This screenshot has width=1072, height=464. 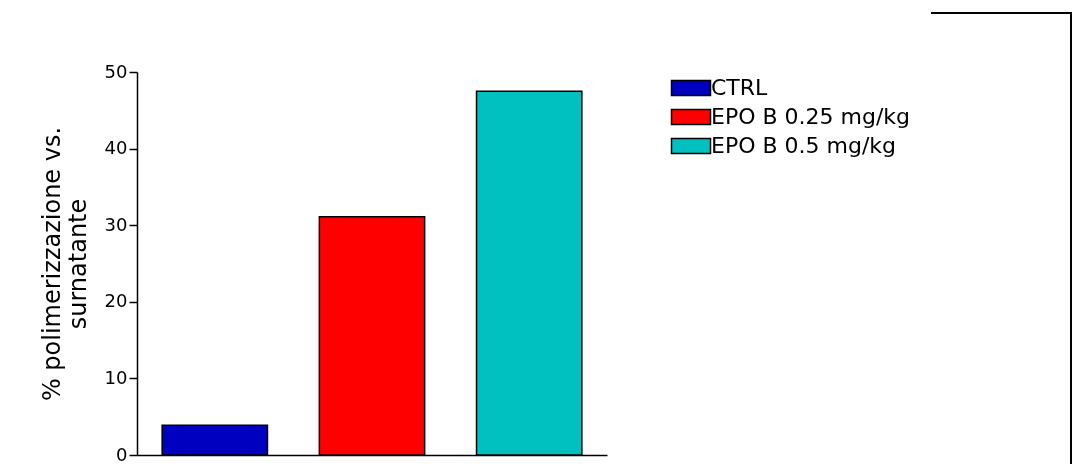 I want to click on y-tick-label: 30, so click(x=116, y=224).